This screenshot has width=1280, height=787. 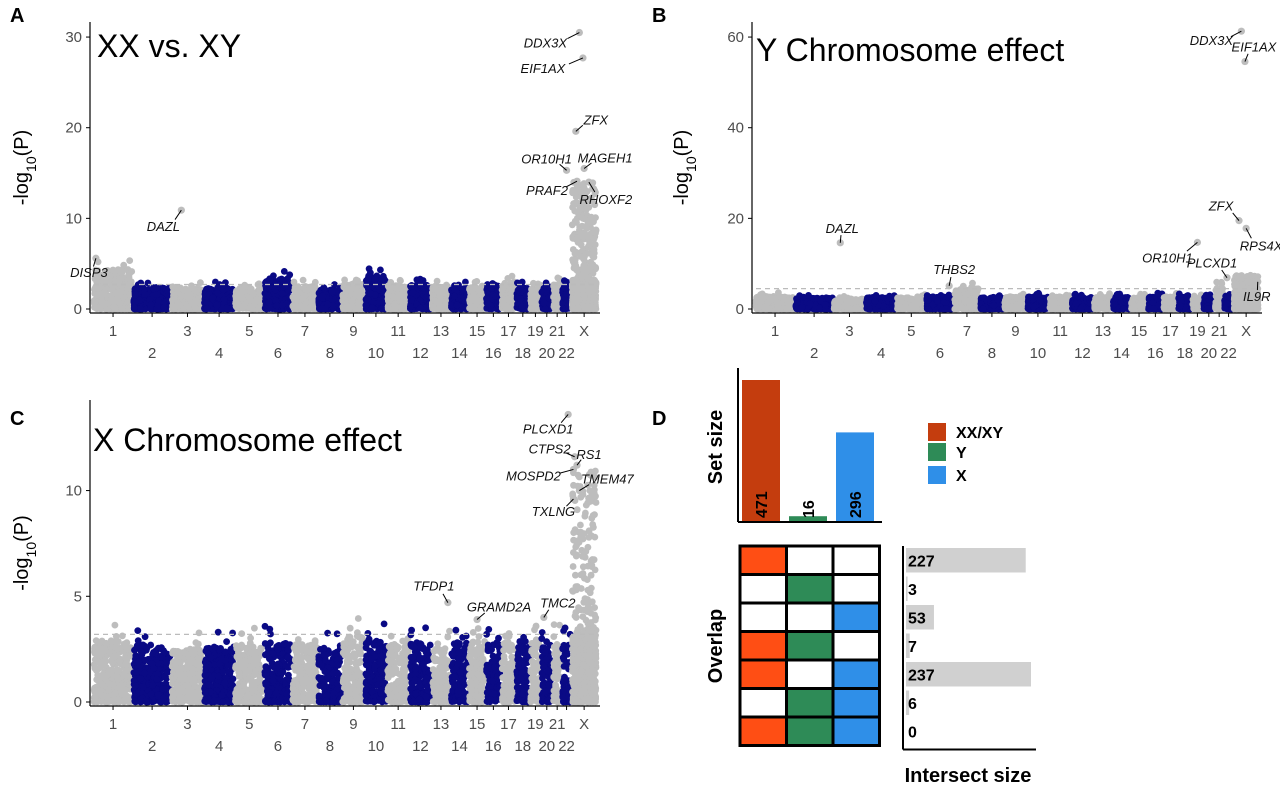 I want to click on x-tick-label: 2, so click(x=152, y=353).